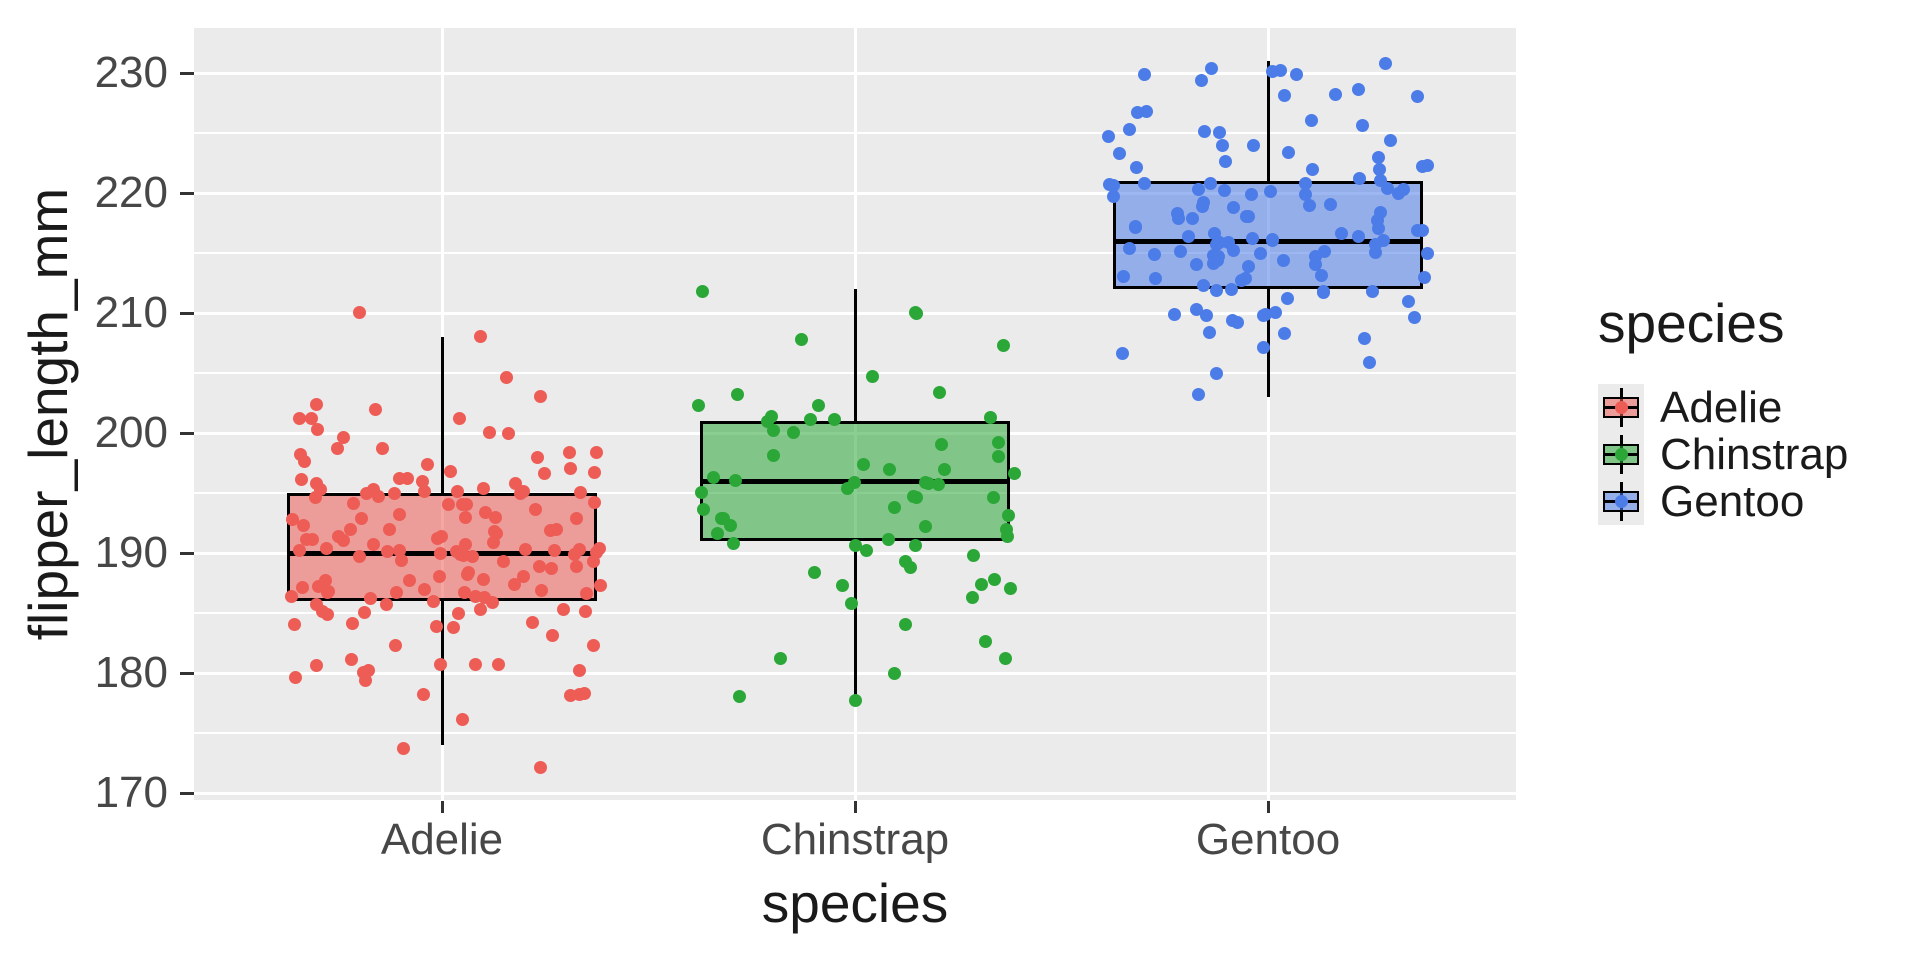  I want to click on y-tick-label: 180, so click(131, 672).